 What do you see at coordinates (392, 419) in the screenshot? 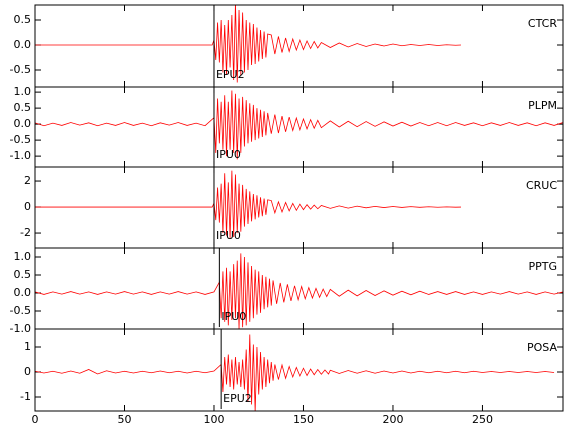
I see `x-tick-label: 200` at bounding box center [392, 419].